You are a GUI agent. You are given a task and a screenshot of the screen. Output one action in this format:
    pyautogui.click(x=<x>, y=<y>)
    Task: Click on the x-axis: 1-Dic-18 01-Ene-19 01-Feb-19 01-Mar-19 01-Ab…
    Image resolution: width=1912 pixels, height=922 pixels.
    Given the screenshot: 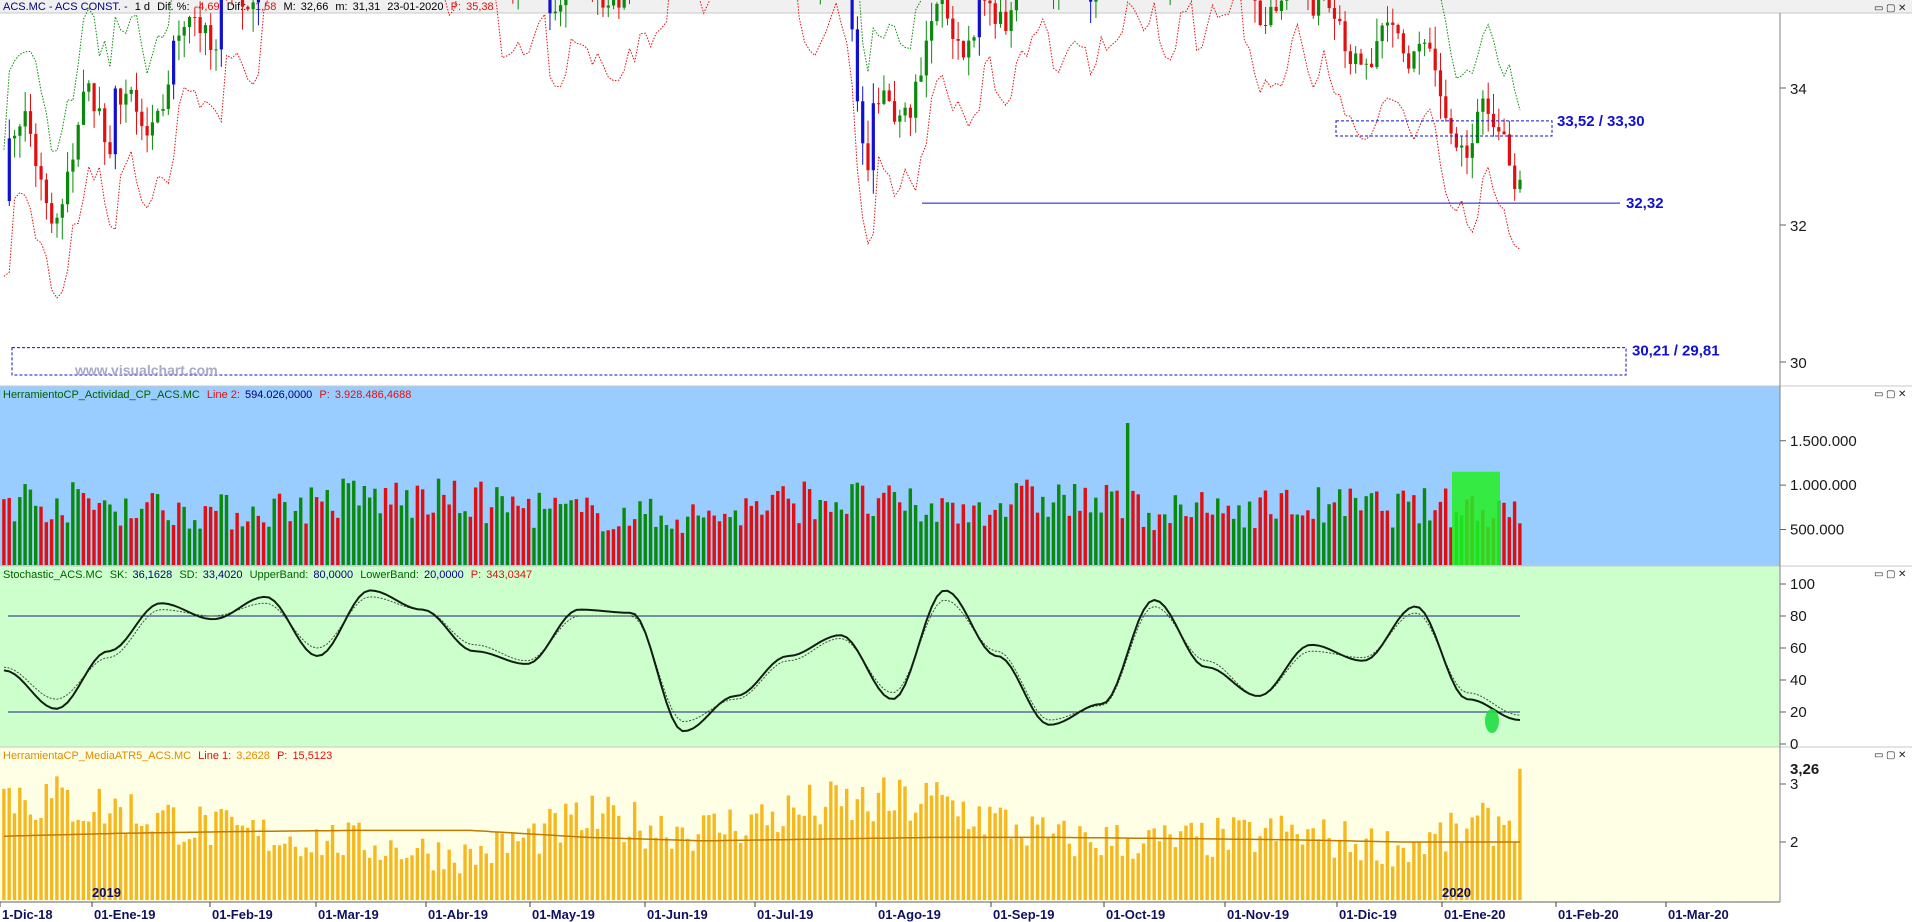 What is the action you would take?
    pyautogui.click(x=956, y=903)
    